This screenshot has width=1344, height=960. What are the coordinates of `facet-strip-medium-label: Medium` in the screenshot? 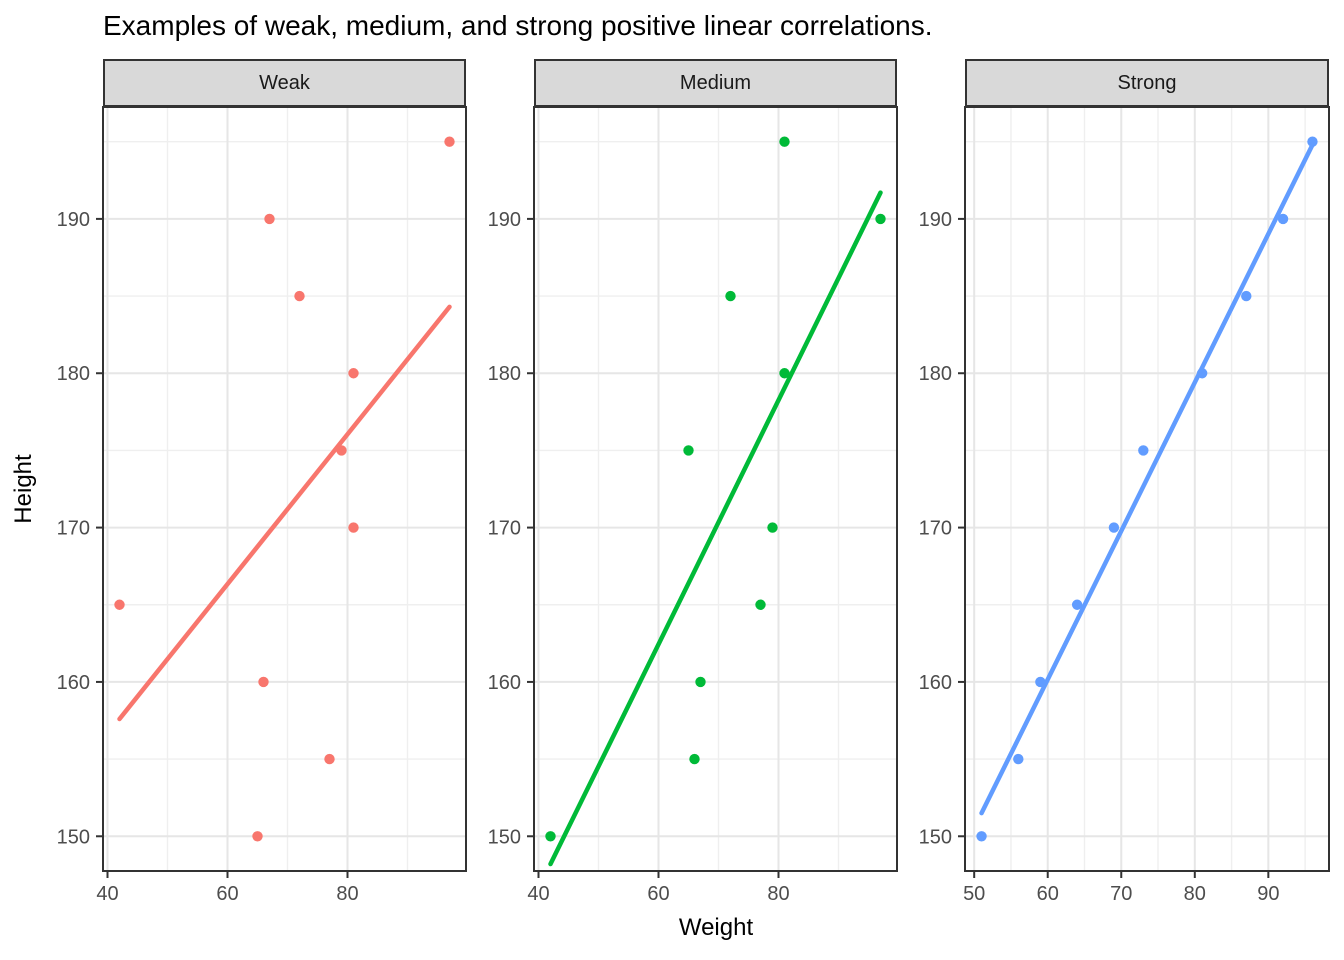 It's located at (715, 82).